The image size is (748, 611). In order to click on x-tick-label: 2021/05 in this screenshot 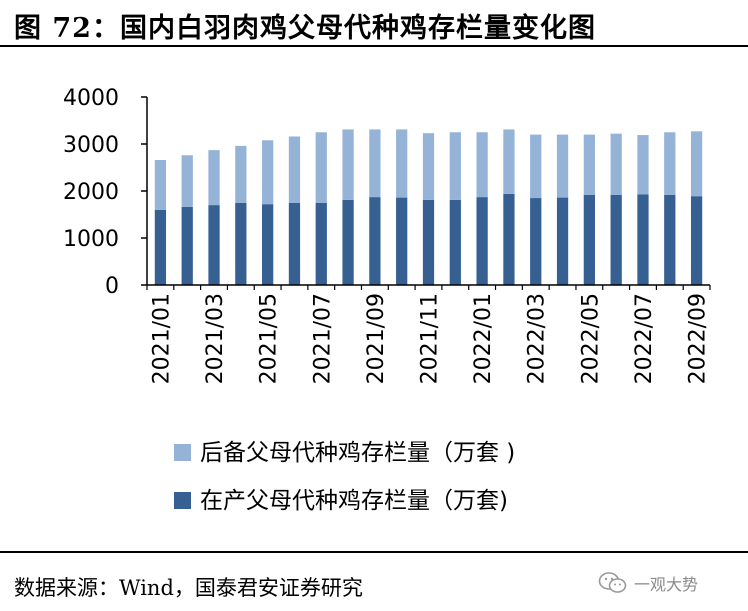, I will do `click(269, 338)`.